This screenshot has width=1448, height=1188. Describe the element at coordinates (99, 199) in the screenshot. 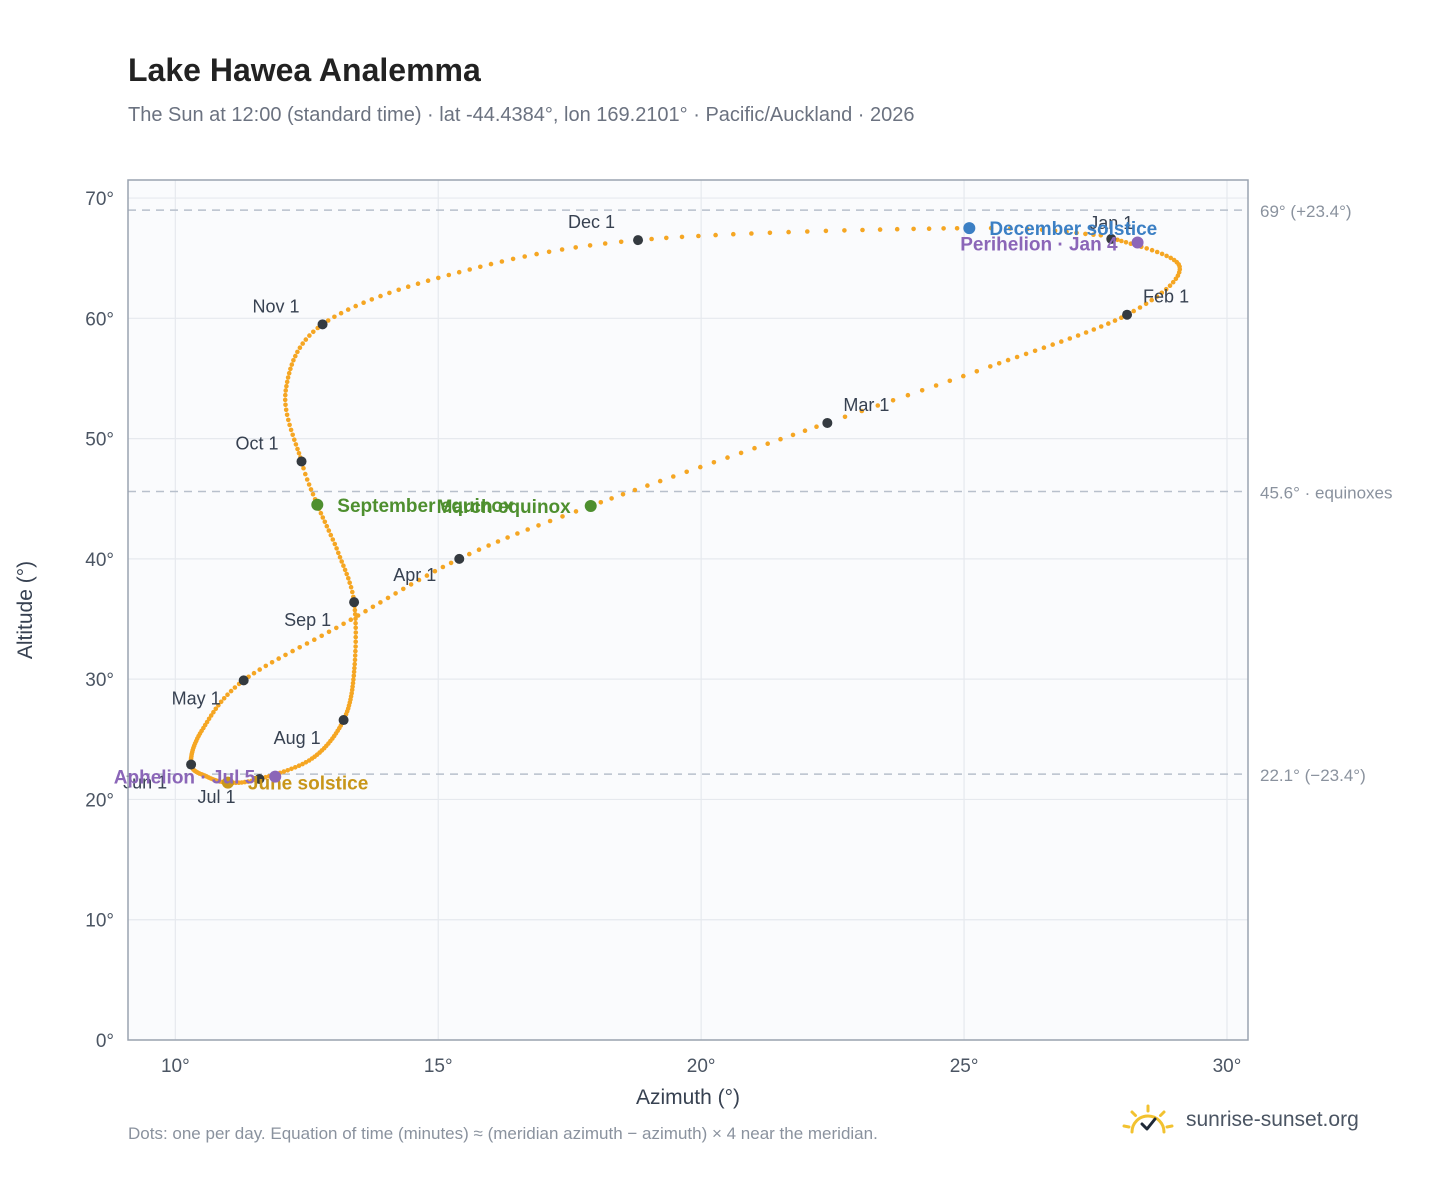

I see `y-tick-label: 70°` at that location.